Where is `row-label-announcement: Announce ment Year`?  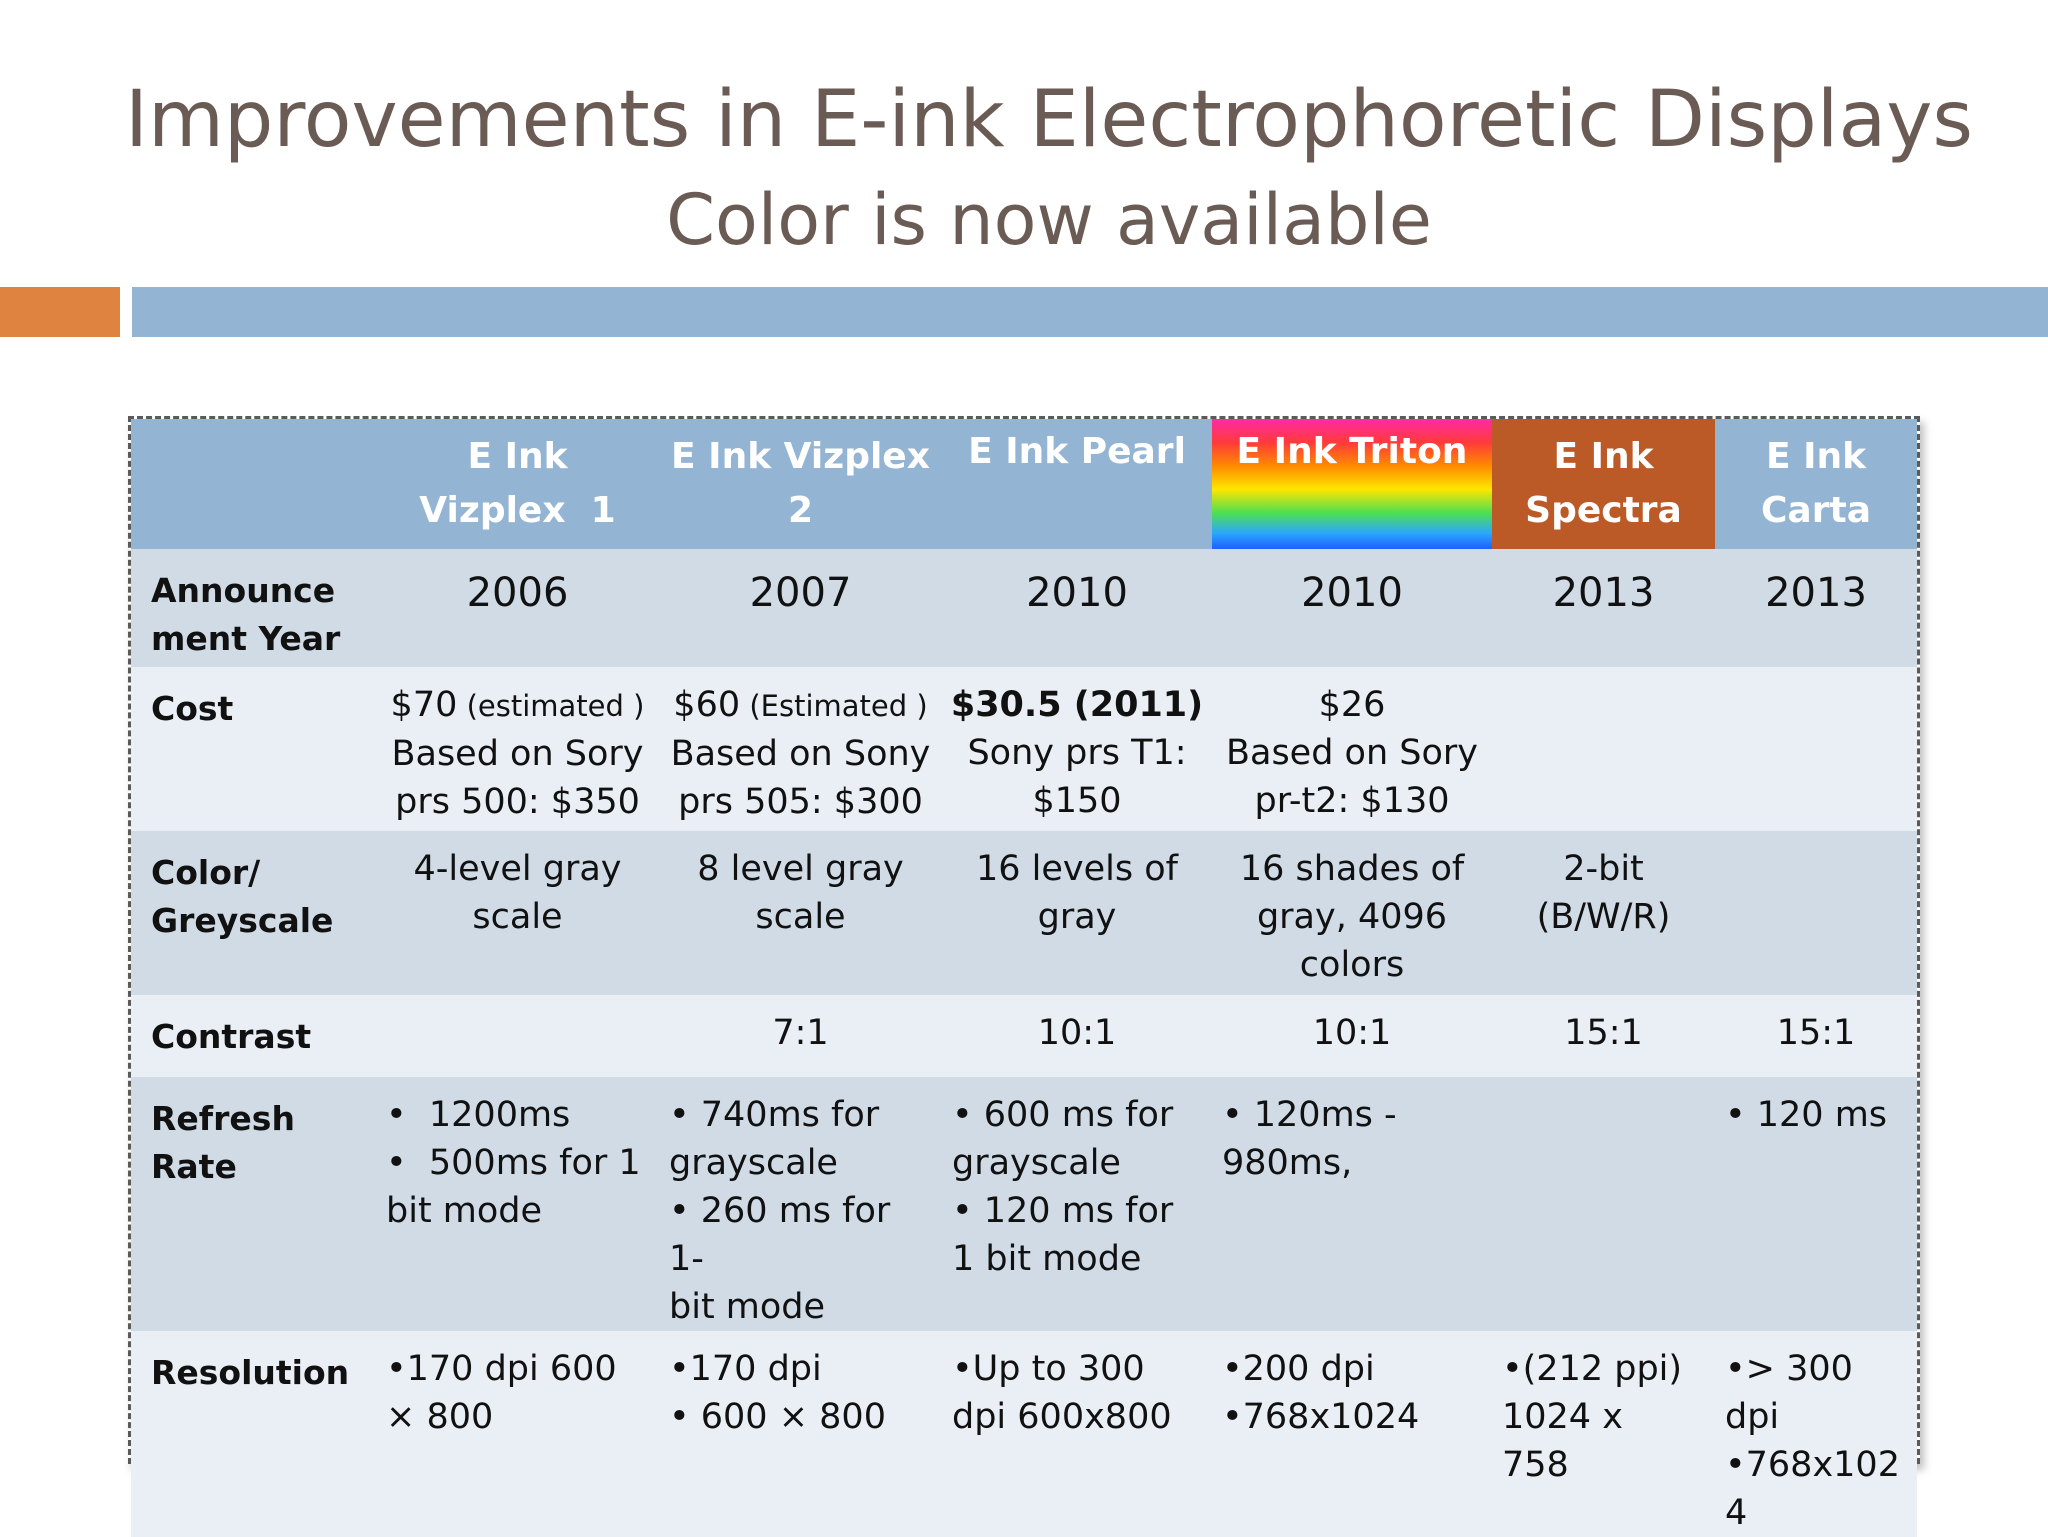 row-label-announcement: Announce ment Year is located at coordinates (253, 608).